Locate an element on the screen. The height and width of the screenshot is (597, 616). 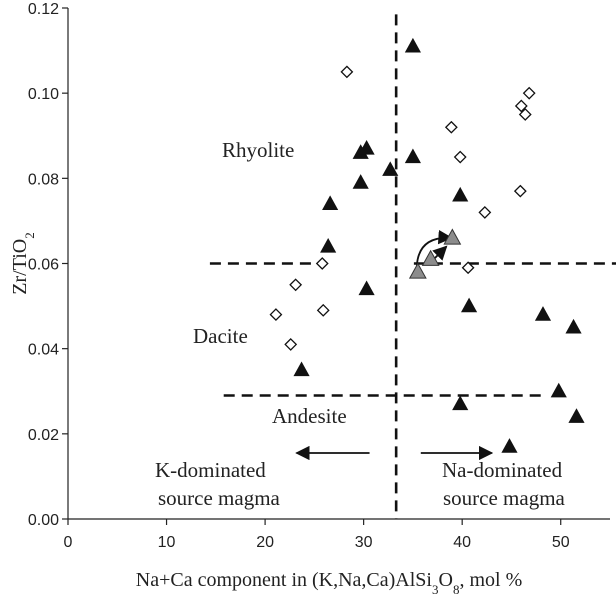
y-tick-label: 0.06 is located at coordinates (43, 265).